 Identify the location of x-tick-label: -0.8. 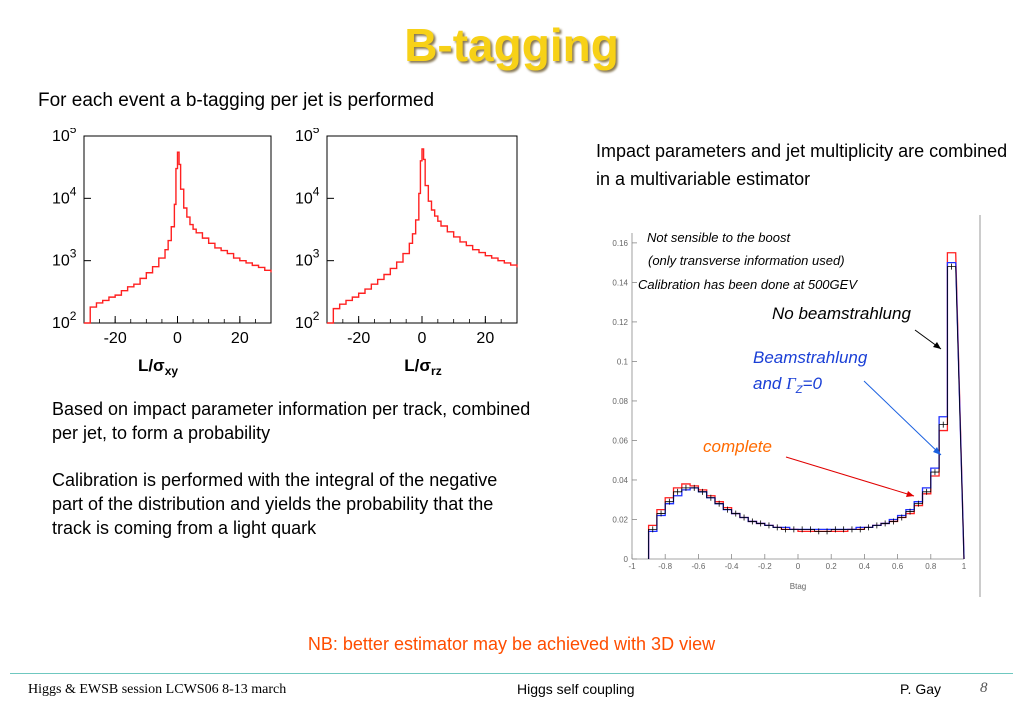
(665, 566).